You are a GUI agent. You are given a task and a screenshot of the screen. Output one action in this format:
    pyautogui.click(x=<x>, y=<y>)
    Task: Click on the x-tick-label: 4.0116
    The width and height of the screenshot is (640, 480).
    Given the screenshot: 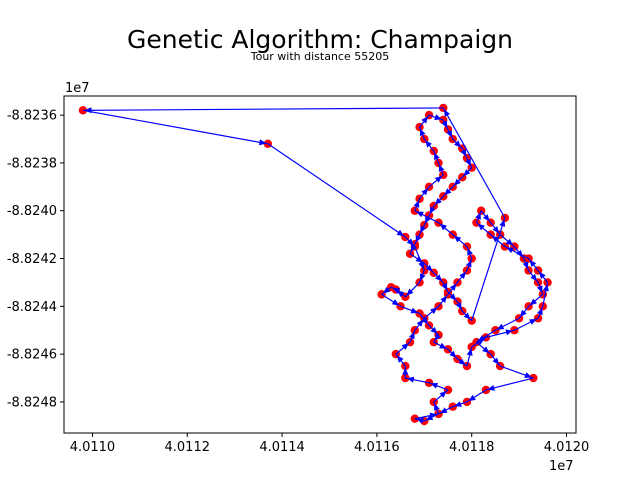 What is the action you would take?
    pyautogui.click(x=377, y=447)
    